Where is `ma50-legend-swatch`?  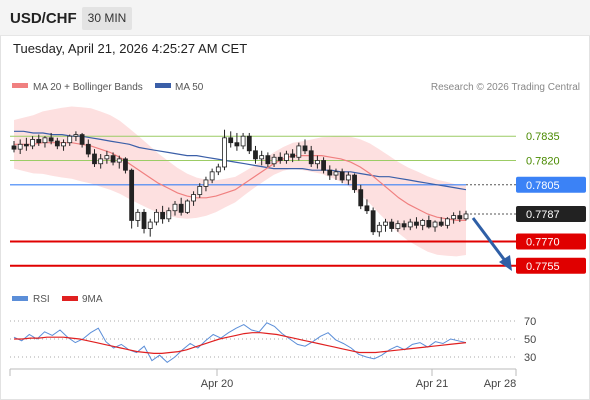
ma50-legend-swatch is located at coordinates (163, 85).